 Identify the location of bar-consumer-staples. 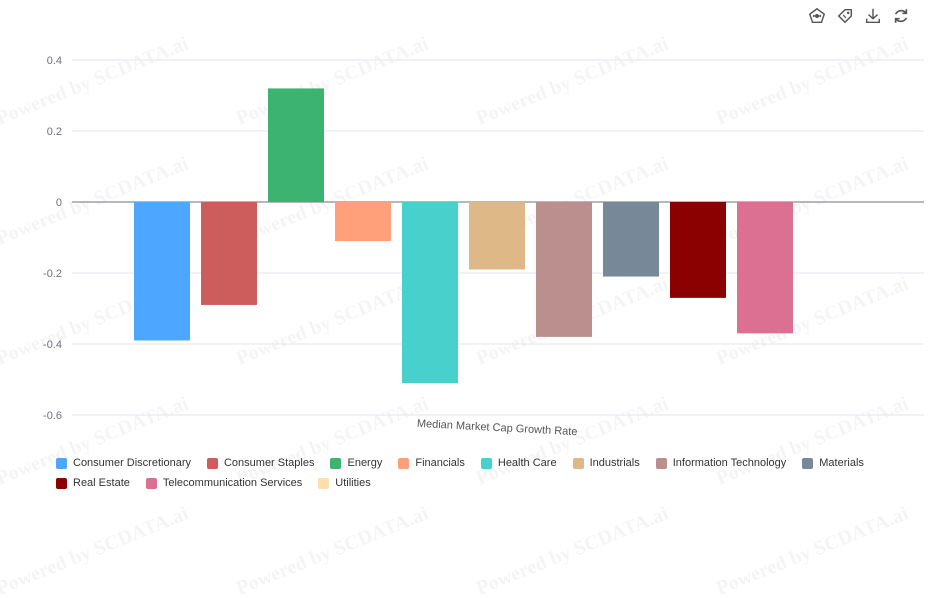
(229, 253).